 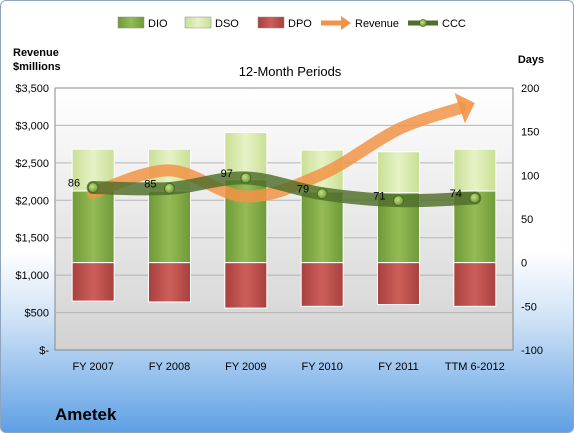 I want to click on category-label: FY 2009, so click(x=245, y=367).